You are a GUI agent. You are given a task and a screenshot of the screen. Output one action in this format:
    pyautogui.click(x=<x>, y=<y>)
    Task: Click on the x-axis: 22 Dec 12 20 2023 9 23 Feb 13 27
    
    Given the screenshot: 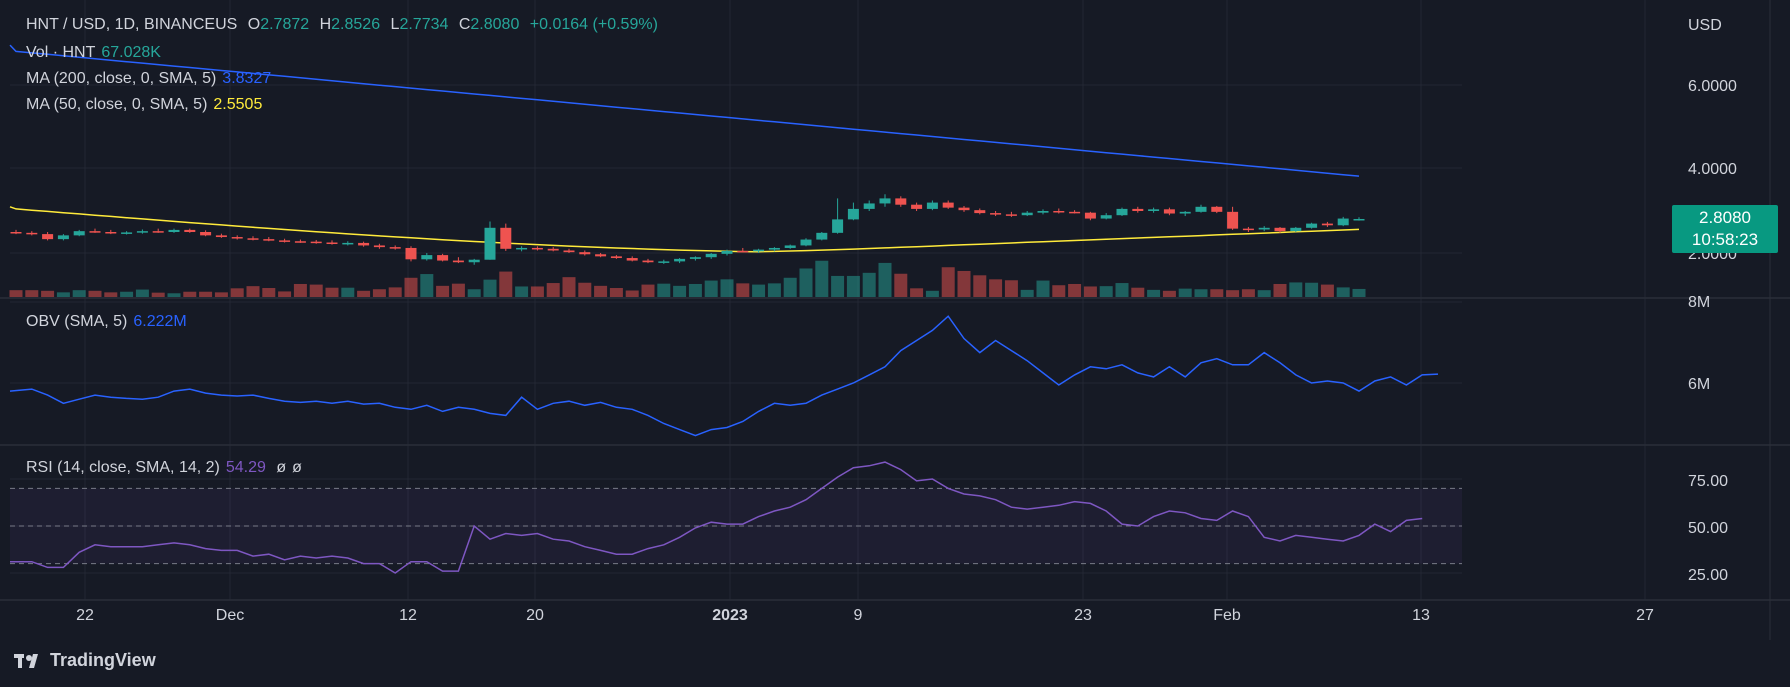 What is the action you would take?
    pyautogui.click(x=865, y=615)
    